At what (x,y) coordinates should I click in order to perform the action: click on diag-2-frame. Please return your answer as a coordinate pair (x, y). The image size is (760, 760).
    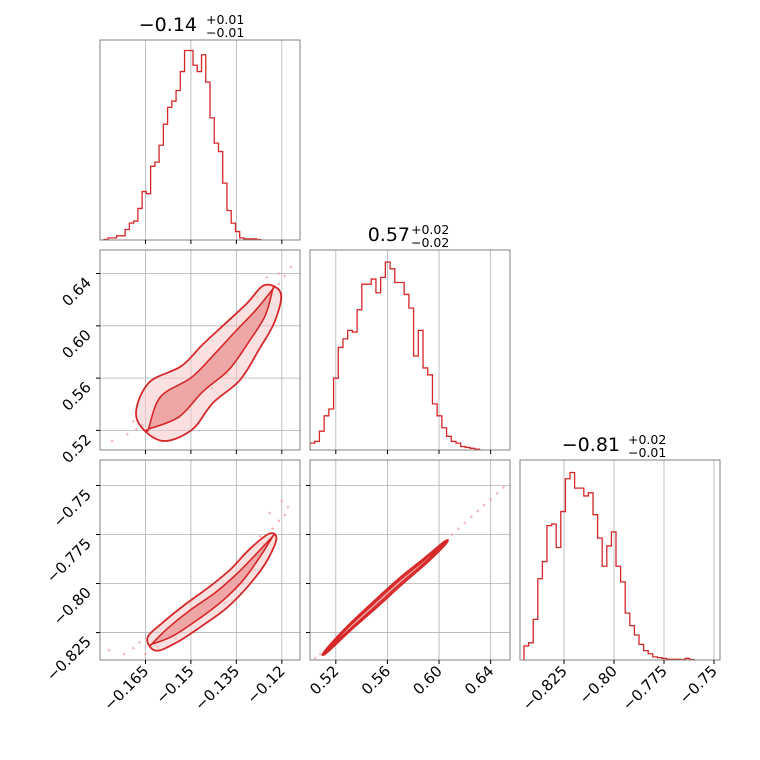
    Looking at the image, I should click on (410, 350).